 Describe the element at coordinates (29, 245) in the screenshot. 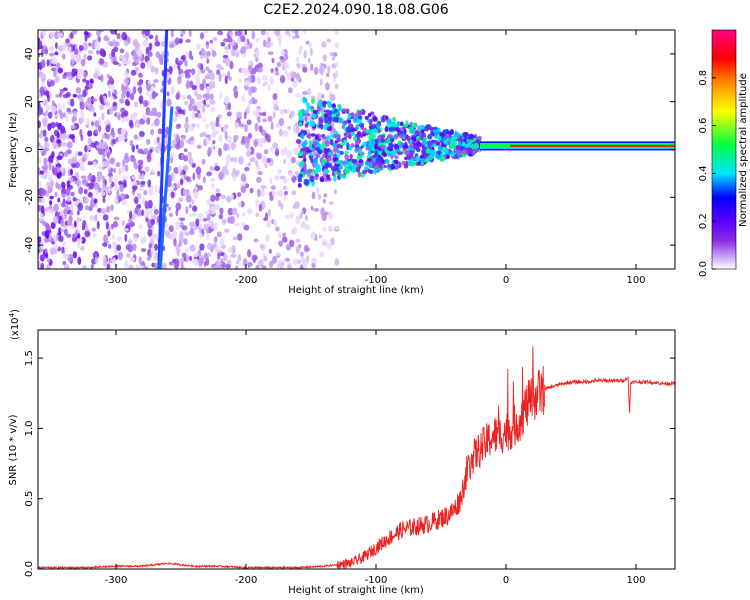

I see `spec-y-tick-label: -40` at that location.